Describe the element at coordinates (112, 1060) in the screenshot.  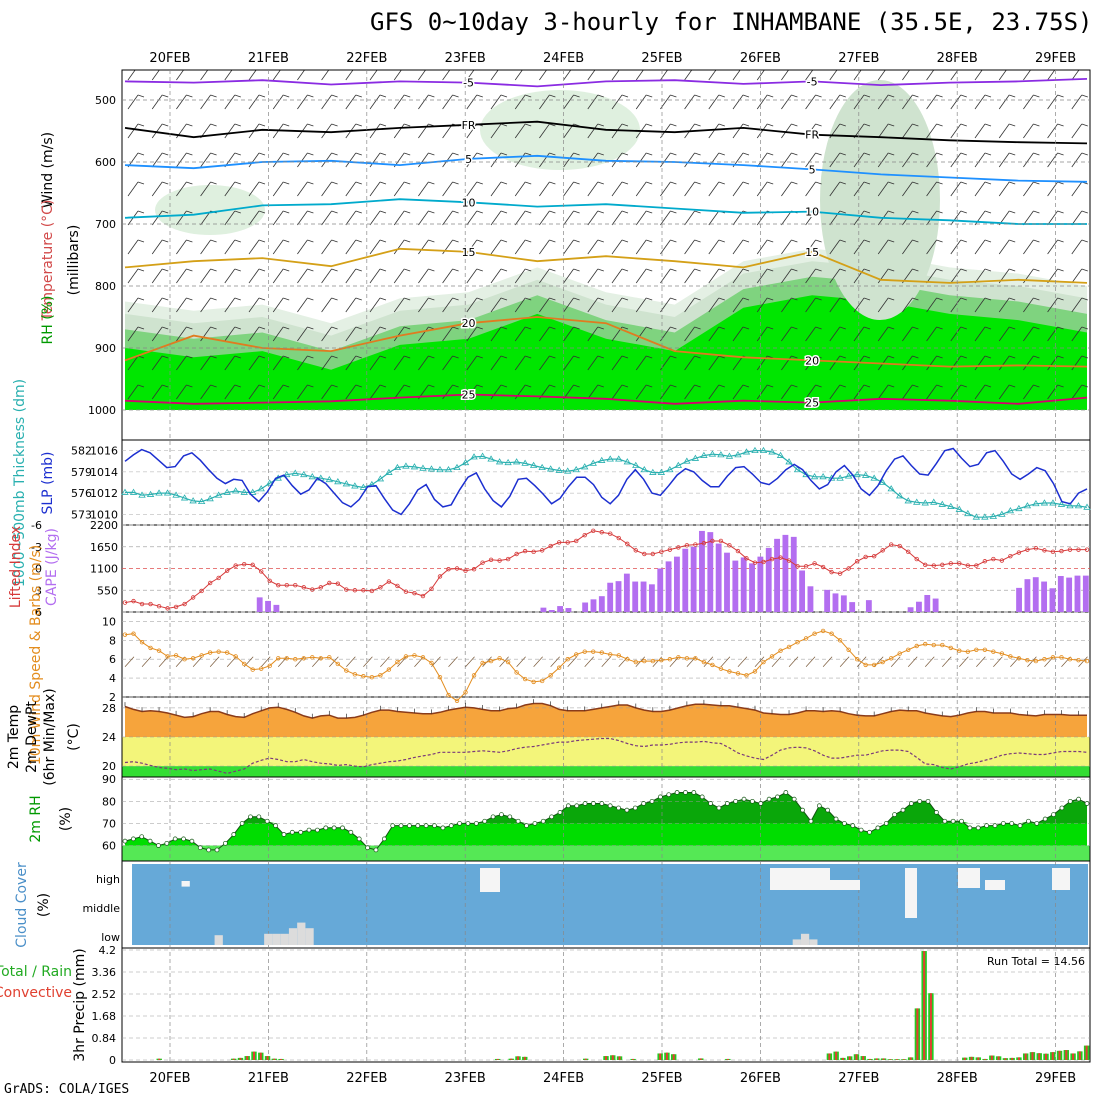
I see `precip-tick-label: 0` at that location.